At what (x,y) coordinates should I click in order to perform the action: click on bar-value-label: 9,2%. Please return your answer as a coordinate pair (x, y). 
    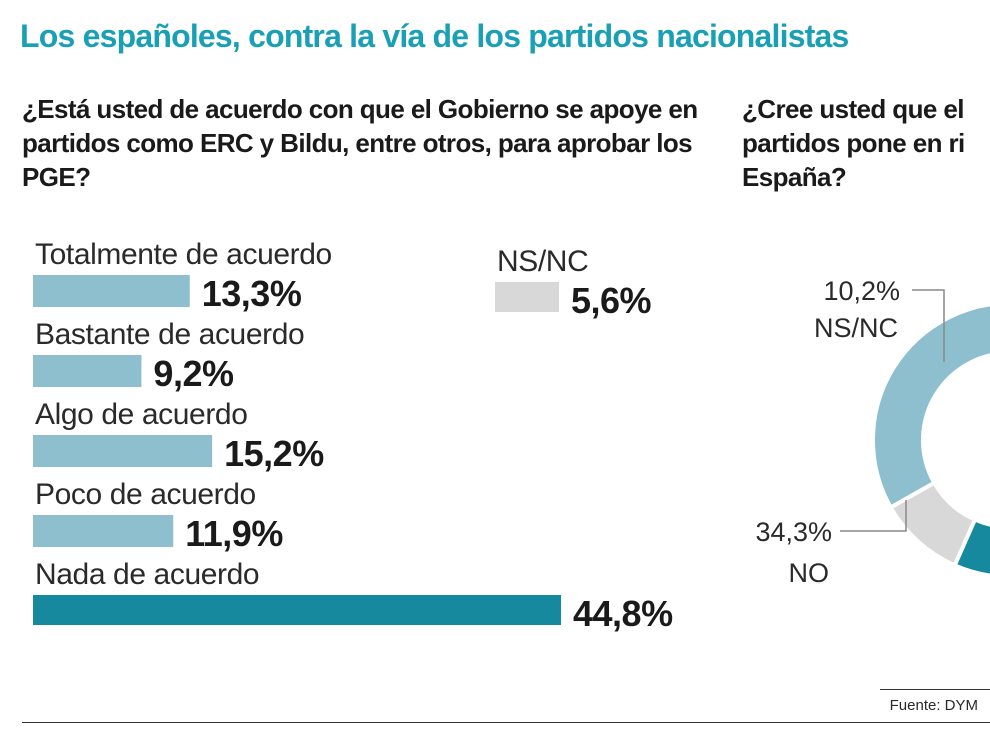
    Looking at the image, I should click on (193, 373).